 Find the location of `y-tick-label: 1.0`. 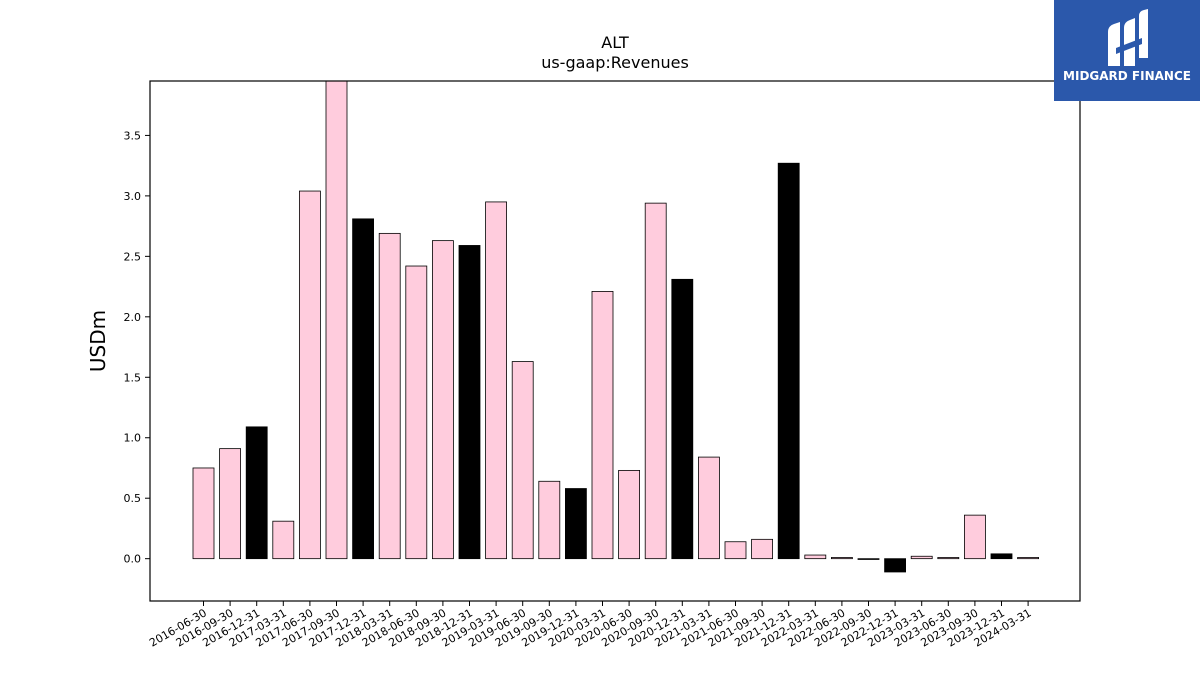

y-tick-label: 1.0 is located at coordinates (133, 438).